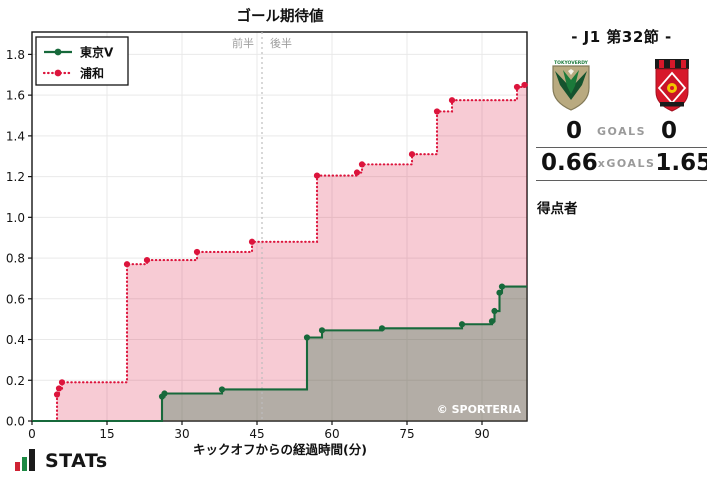 Image resolution: width=707 pixels, height=479 pixels. What do you see at coordinates (481, 434) in the screenshot?
I see `x-tick-label: 90` at bounding box center [481, 434].